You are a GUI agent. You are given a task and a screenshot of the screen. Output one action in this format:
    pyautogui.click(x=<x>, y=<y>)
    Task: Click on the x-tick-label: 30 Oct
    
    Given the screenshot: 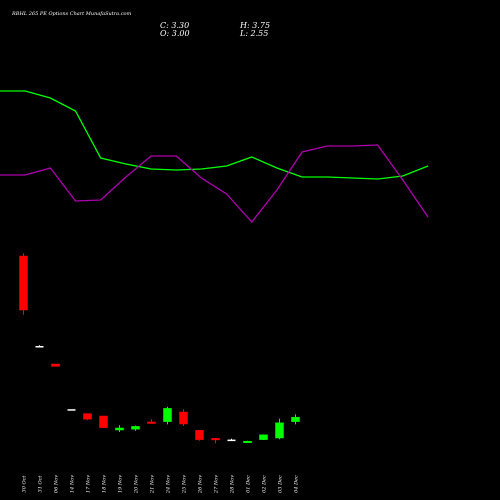 What is the action you would take?
    pyautogui.click(x=25, y=484)
    